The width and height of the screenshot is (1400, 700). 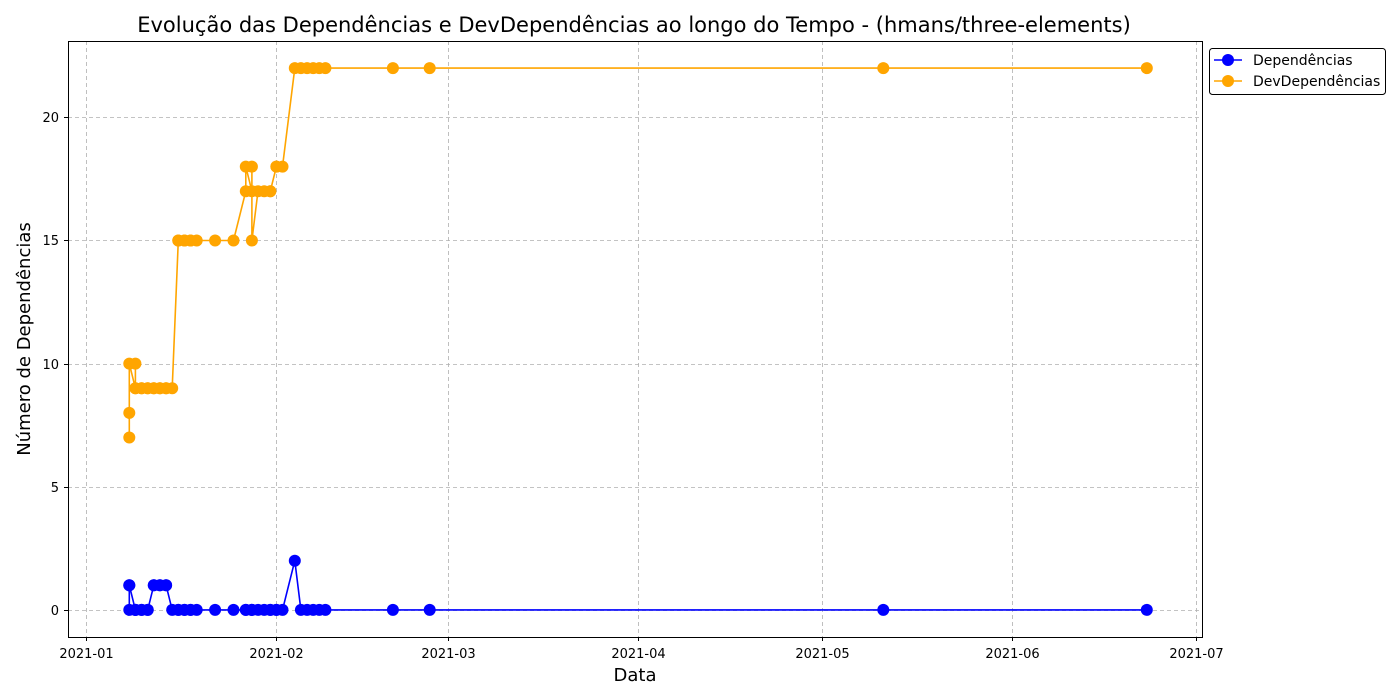 What do you see at coordinates (50, 241) in the screenshot?
I see `y-tick-label: 15` at bounding box center [50, 241].